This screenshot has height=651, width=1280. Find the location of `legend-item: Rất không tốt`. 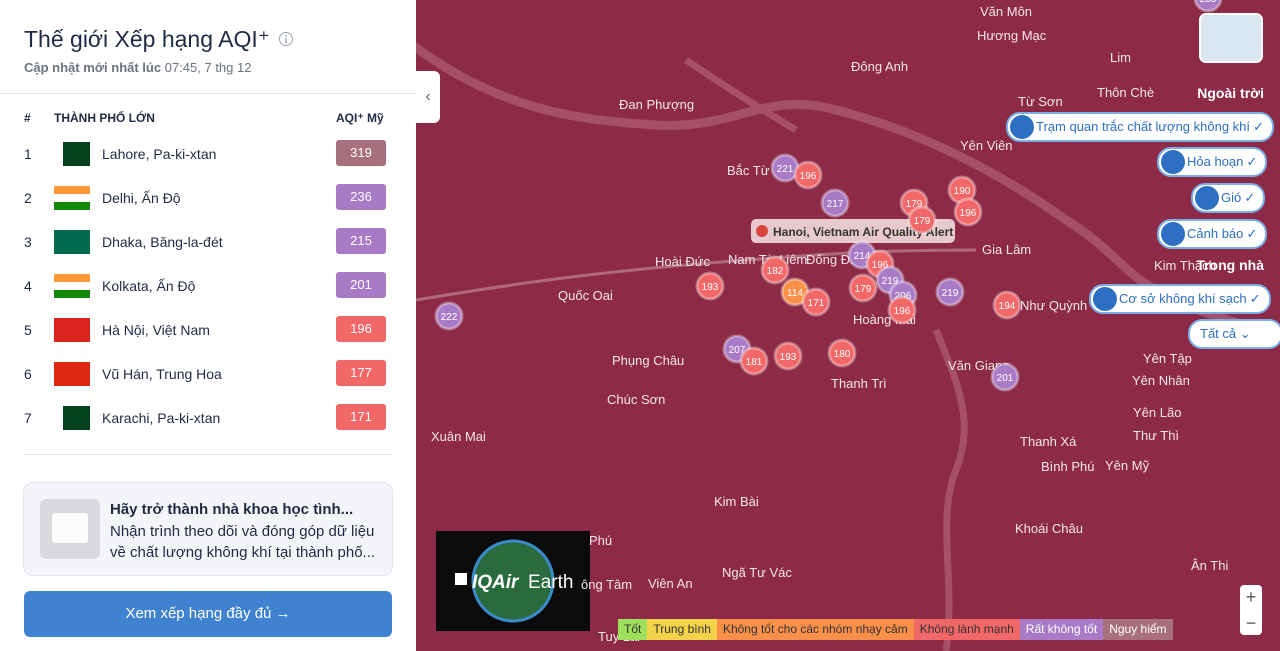

legend-item: Rất không tốt is located at coordinates (1061, 629).